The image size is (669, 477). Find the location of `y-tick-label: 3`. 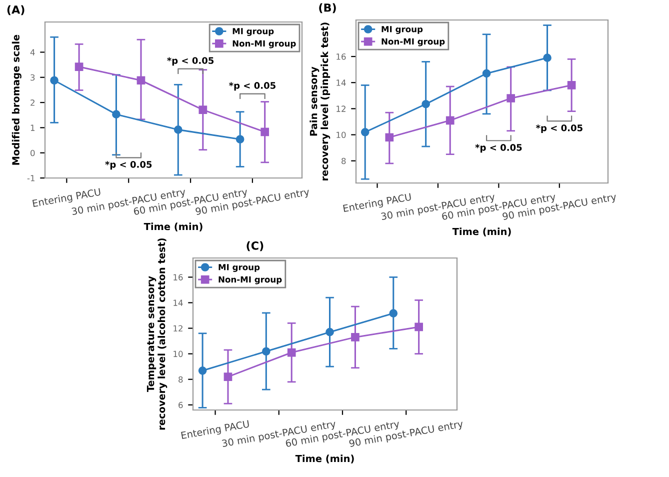

y-tick-label: 3 is located at coordinates (32, 77).